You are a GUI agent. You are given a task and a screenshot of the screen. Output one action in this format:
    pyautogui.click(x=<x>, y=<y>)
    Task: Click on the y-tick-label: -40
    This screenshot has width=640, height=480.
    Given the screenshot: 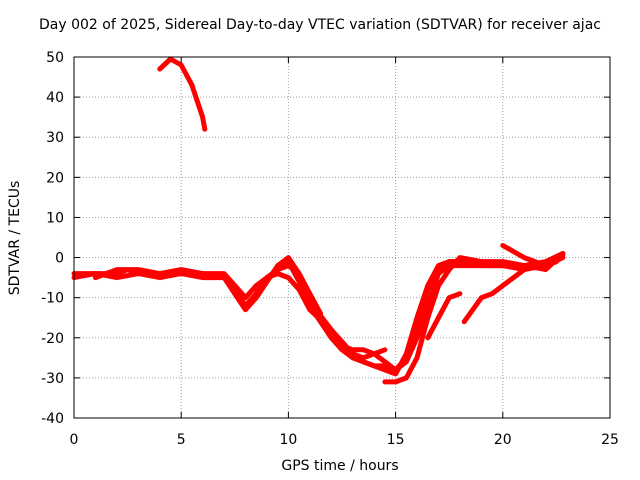 What is the action you would take?
    pyautogui.click(x=52, y=419)
    